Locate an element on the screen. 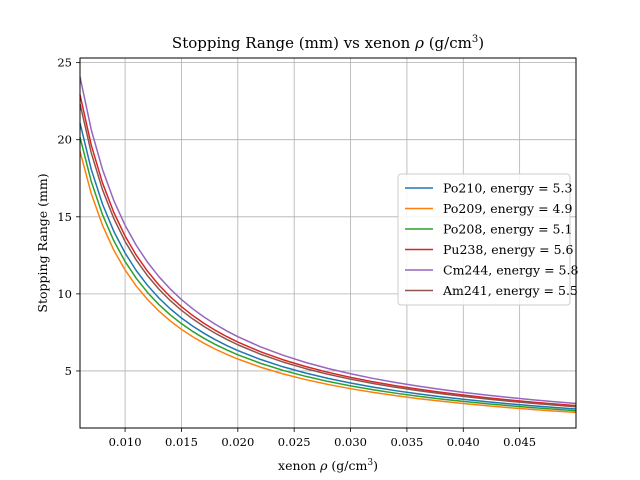 Image resolution: width=640 pixels, height=480 pixels. x-tick-label: 0.010 is located at coordinates (125, 442).